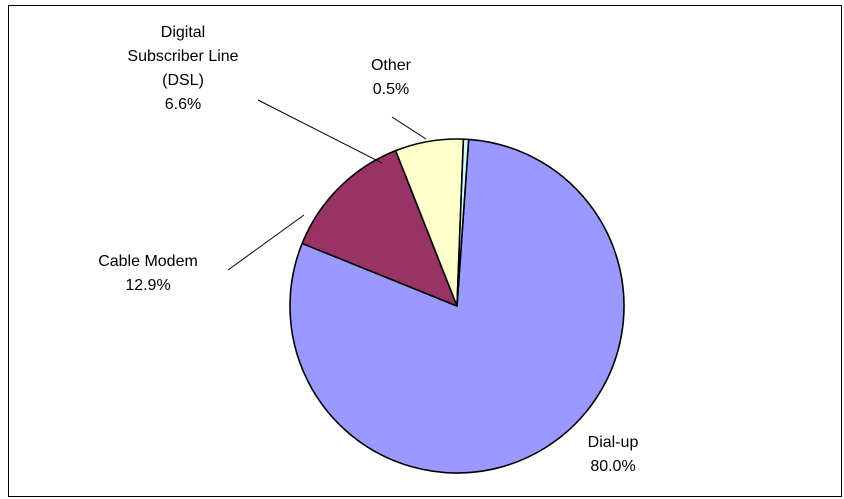 The image size is (844, 499). What do you see at coordinates (391, 77) in the screenshot?
I see `data-label: Other 0.5%` at bounding box center [391, 77].